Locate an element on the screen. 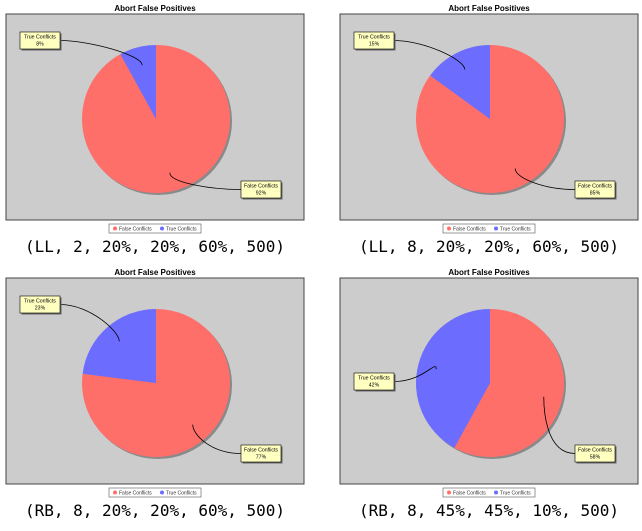 The height and width of the screenshot is (531, 642). slice-label: 15% is located at coordinates (374, 45).